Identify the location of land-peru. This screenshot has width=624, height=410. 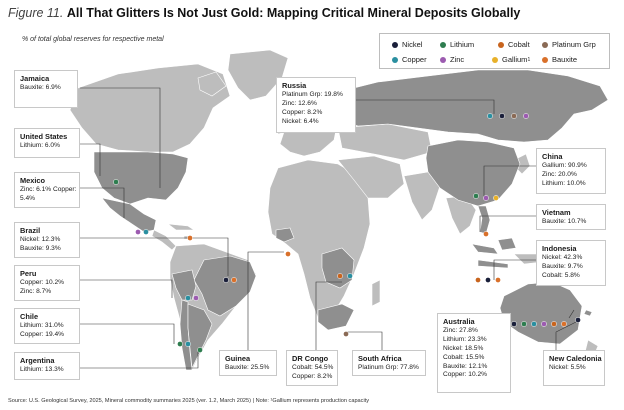
(184, 285).